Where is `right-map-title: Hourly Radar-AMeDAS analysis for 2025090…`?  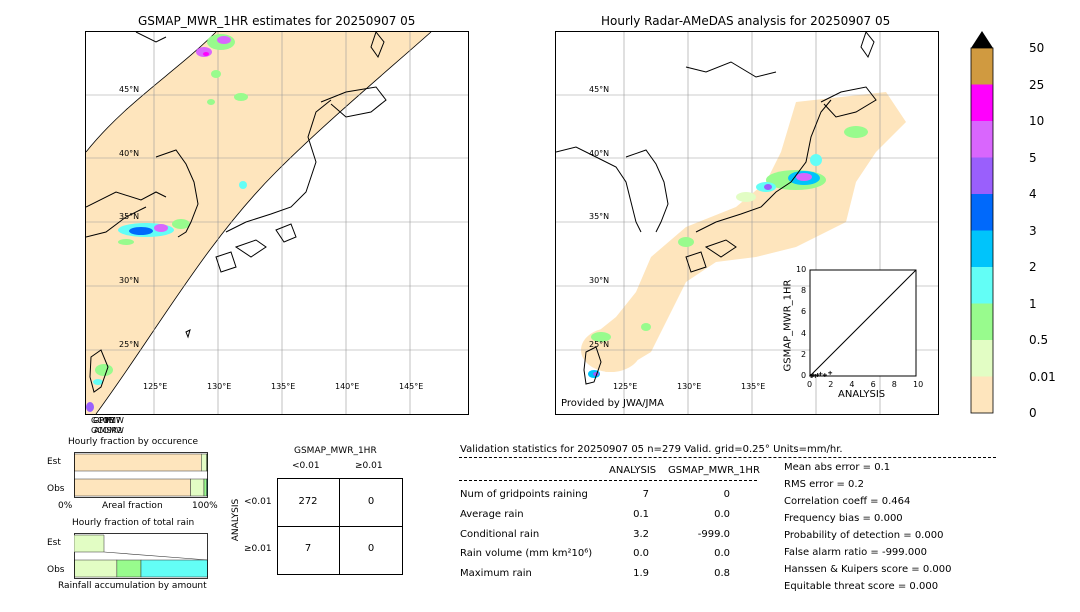
right-map-title: Hourly Radar-AMeDAS analysis for 2025090… is located at coordinates (746, 21).